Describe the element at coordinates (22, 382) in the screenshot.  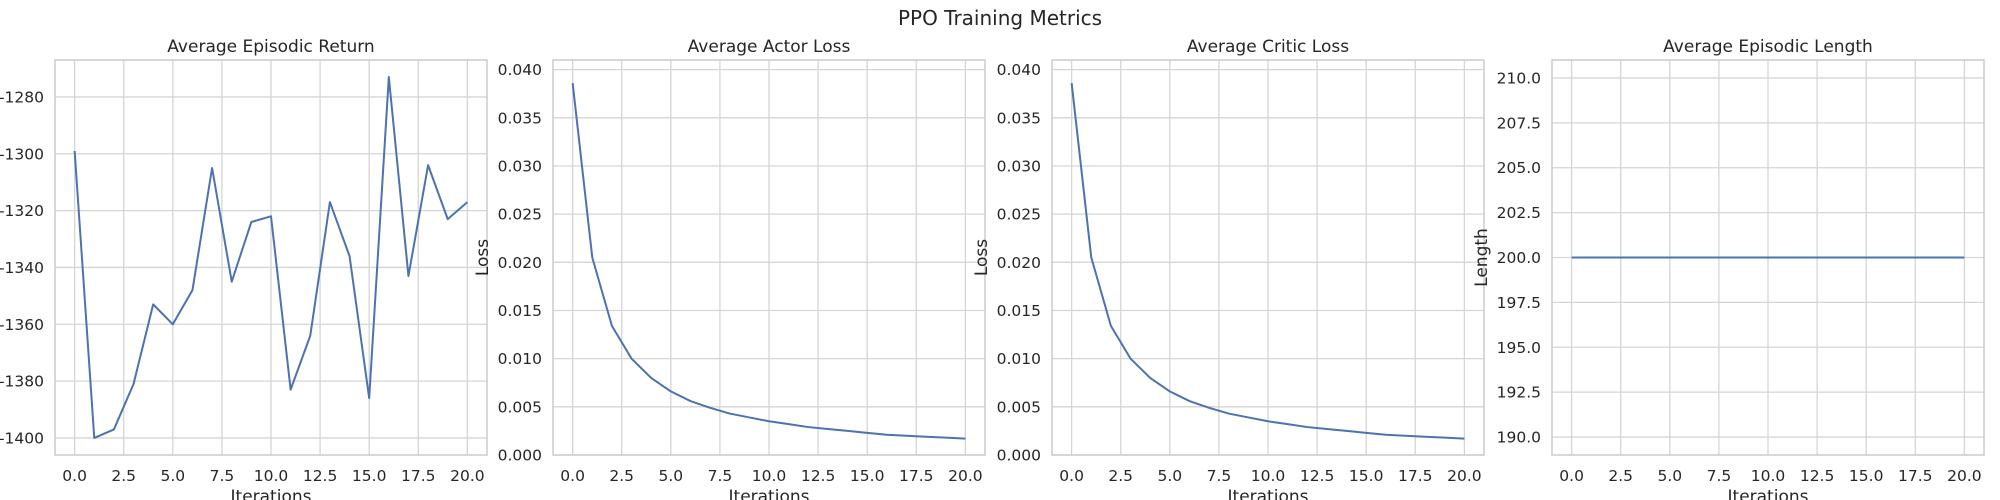
I see `y-tick-label: -1380` at that location.